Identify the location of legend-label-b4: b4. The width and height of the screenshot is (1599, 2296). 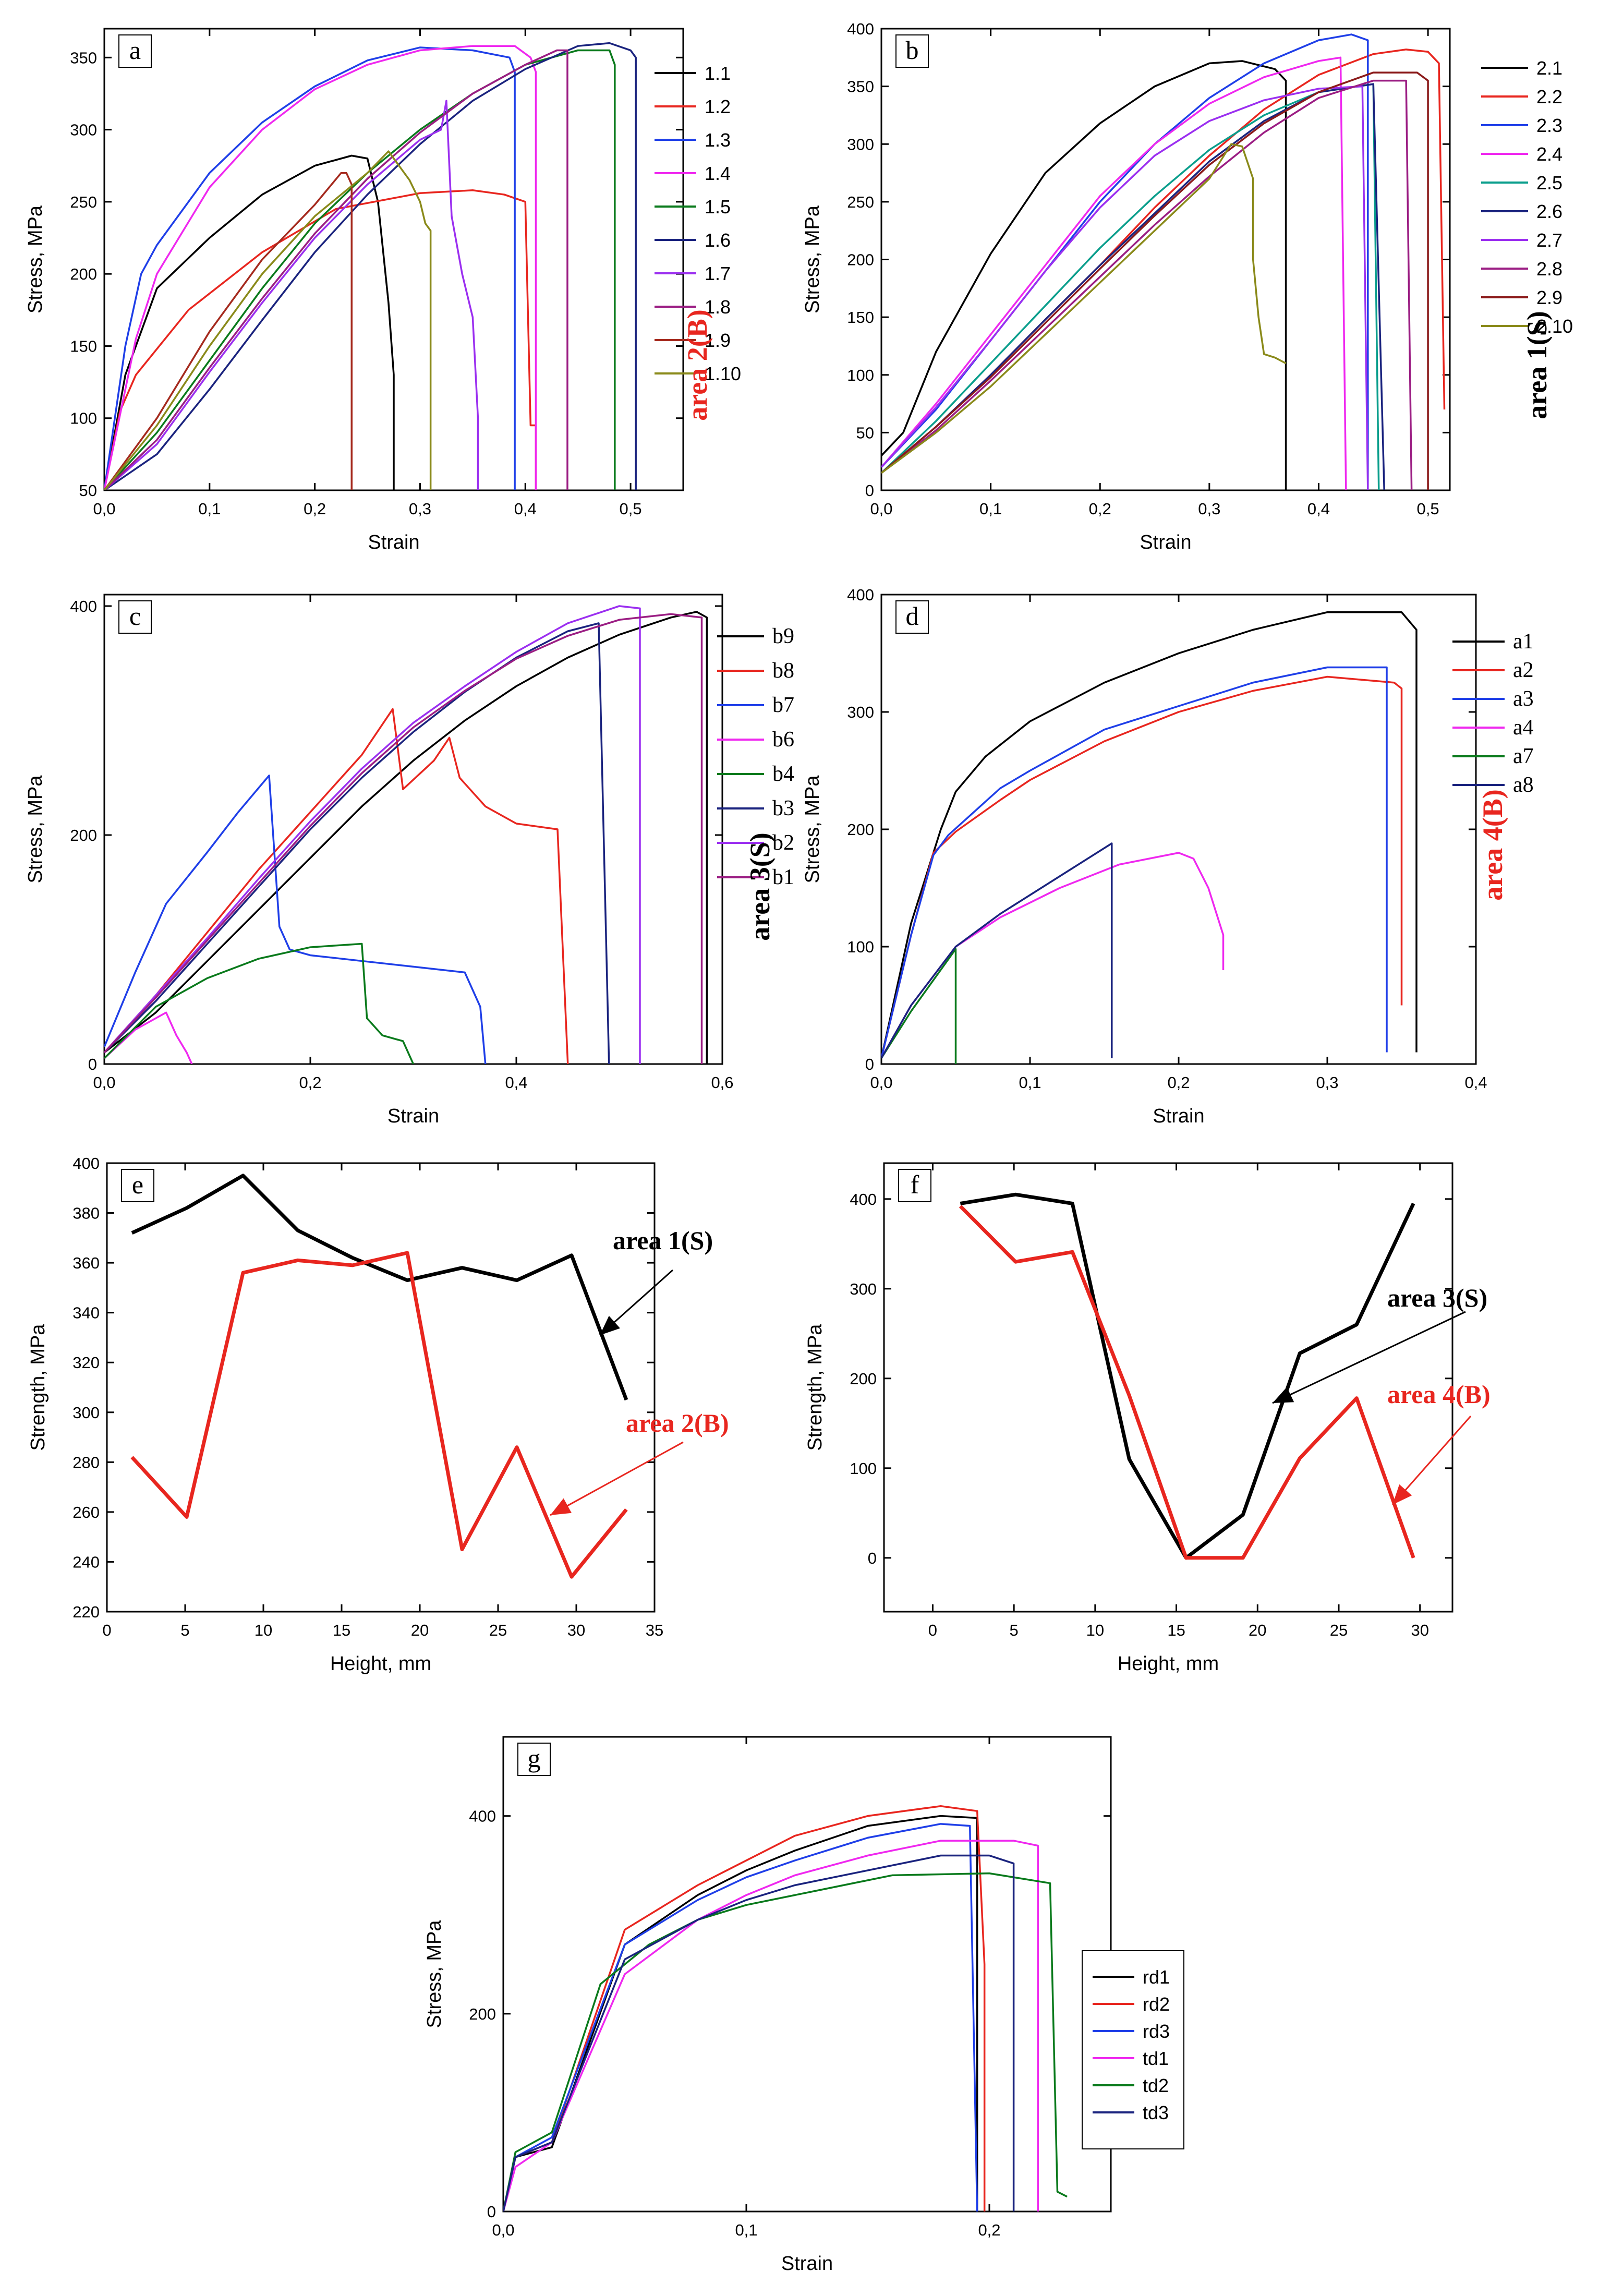
(783, 774).